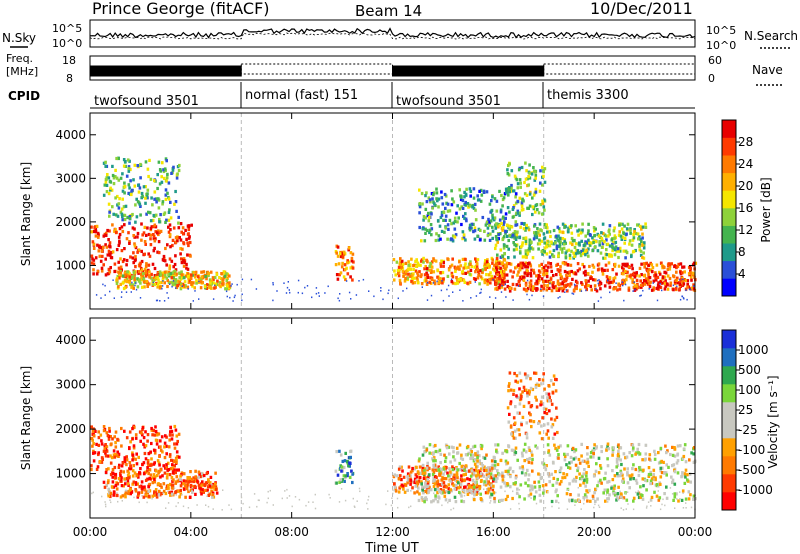 Image resolution: width=800 pixels, height=554 pixels. What do you see at coordinates (67, 28) in the screenshot?
I see `noise-left-tick-top: 10^5` at bounding box center [67, 28].